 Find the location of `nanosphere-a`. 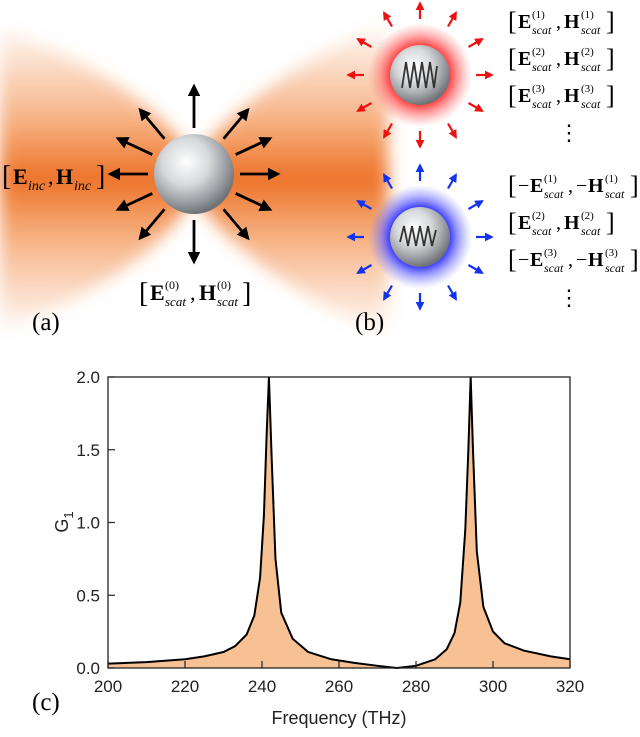

nanosphere-a is located at coordinates (194, 174).